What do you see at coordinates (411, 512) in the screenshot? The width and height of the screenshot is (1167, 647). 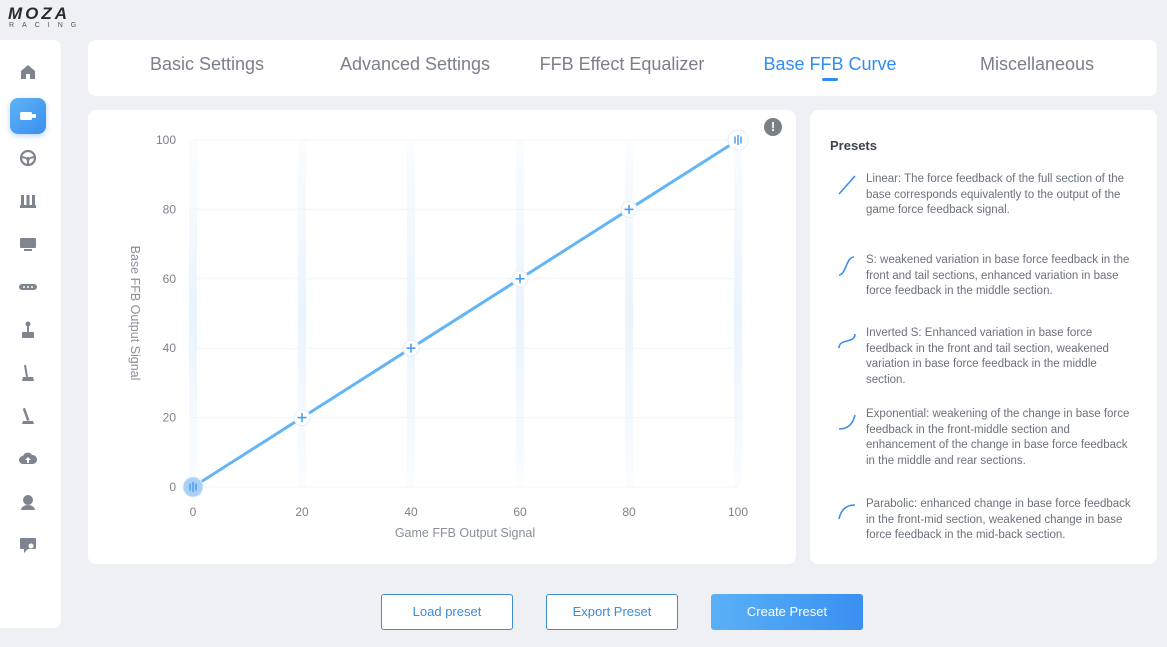 I see `x-tick-label: 40` at bounding box center [411, 512].